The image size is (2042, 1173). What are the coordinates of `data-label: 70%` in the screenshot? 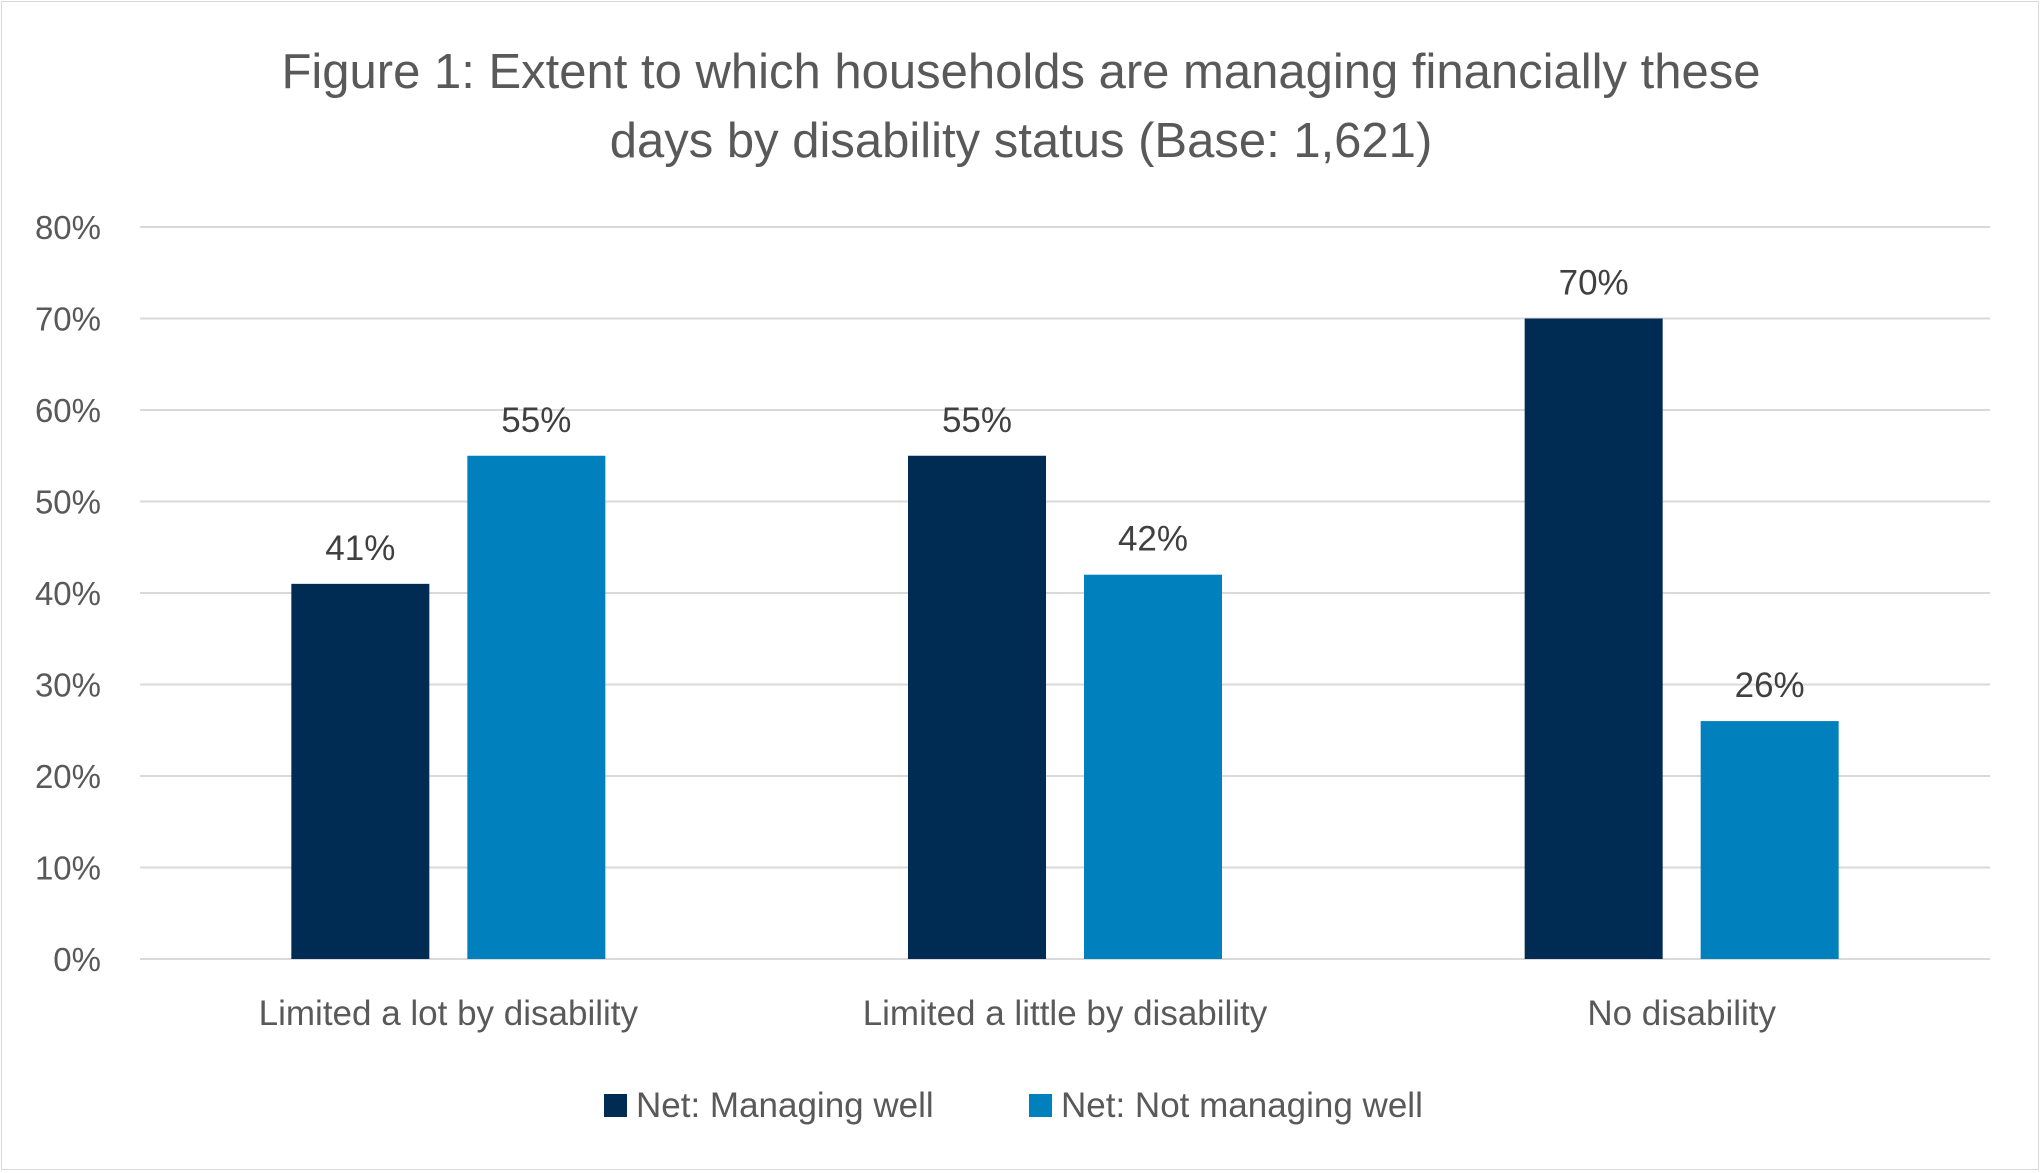 It's located at (1594, 283).